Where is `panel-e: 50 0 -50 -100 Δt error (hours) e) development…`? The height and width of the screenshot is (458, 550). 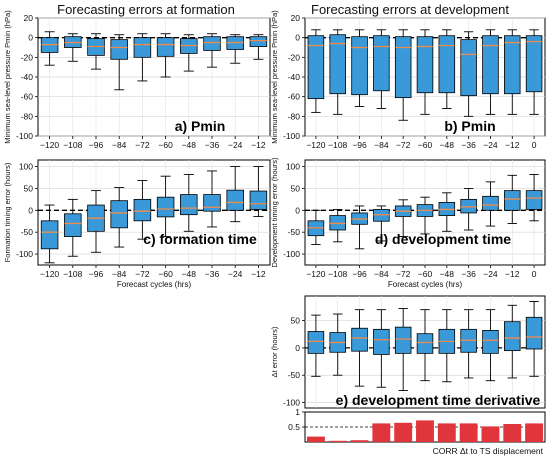 panel-e: 50 0 -50 -100 Δt error (hours) e) development… is located at coordinates (408, 352).